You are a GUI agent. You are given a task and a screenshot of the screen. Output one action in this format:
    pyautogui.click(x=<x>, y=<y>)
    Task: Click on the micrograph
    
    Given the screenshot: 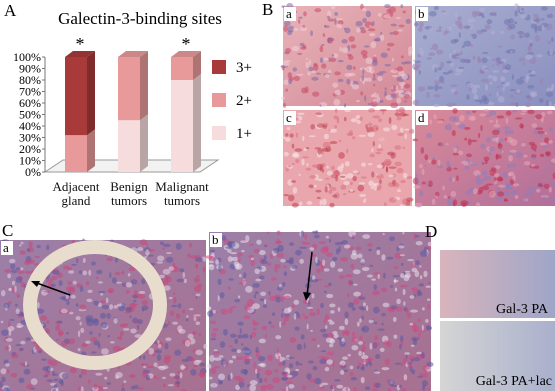 What is the action you would take?
    pyautogui.click(x=497, y=356)
    